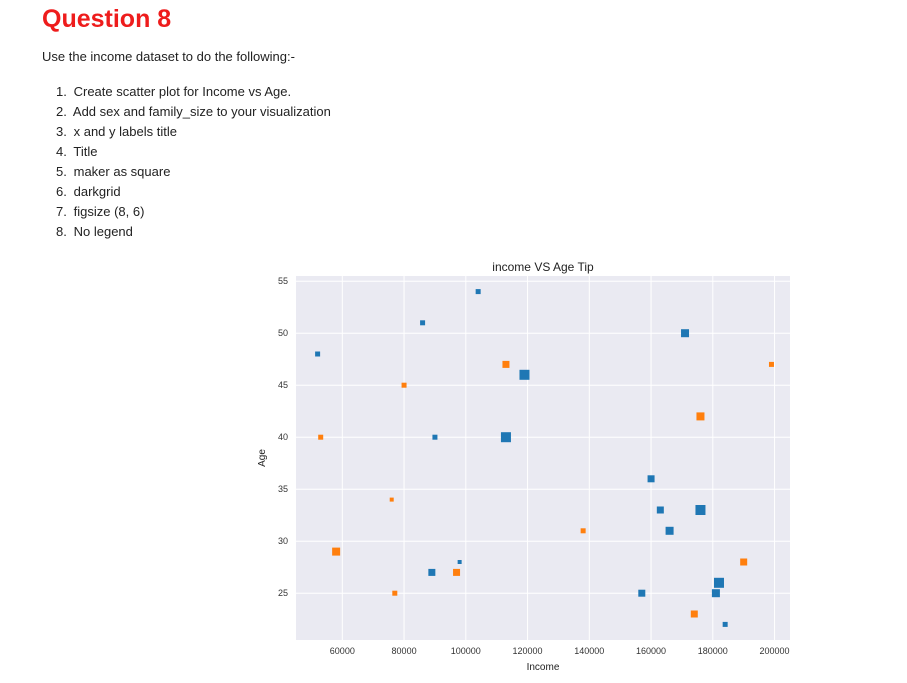 The height and width of the screenshot is (683, 907). I want to click on x-tick-label: 140000, so click(589, 651).